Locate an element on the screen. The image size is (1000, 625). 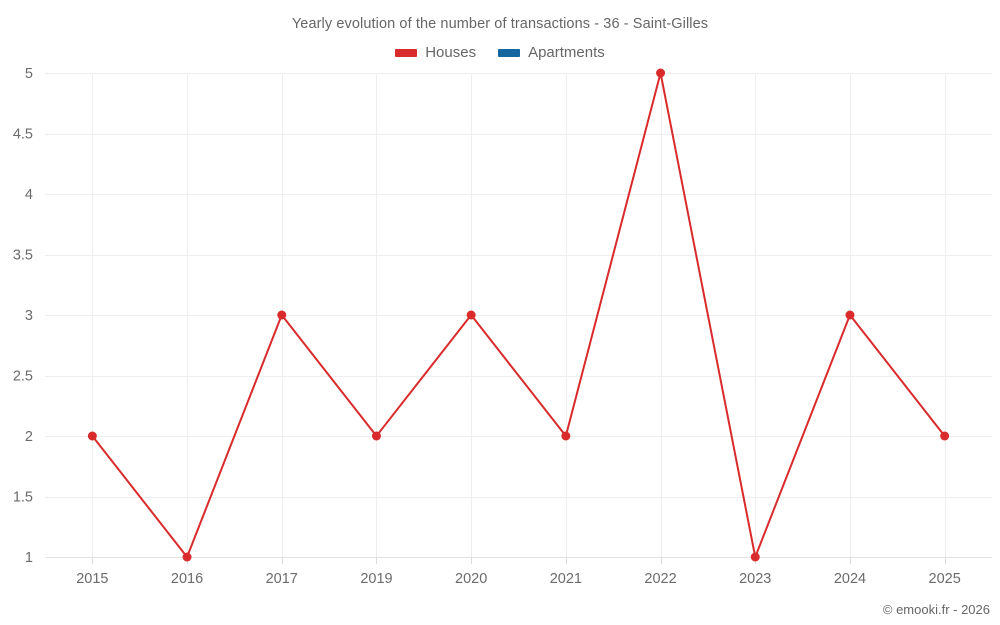
x-tick-label: 2021 is located at coordinates (566, 579).